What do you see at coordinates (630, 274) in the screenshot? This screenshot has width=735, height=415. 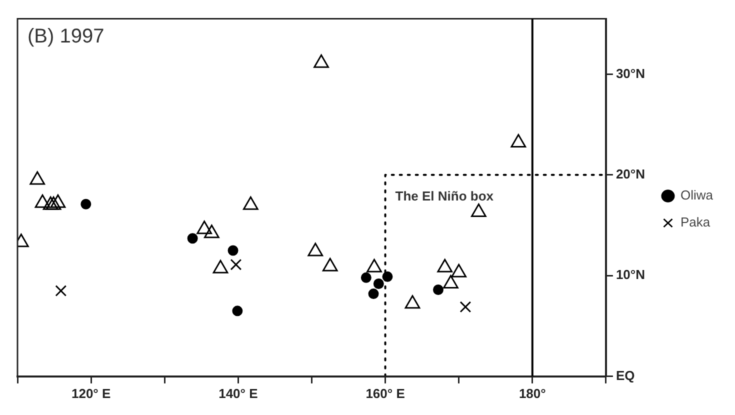 I see `y-tick-label: 10°N` at bounding box center [630, 274].